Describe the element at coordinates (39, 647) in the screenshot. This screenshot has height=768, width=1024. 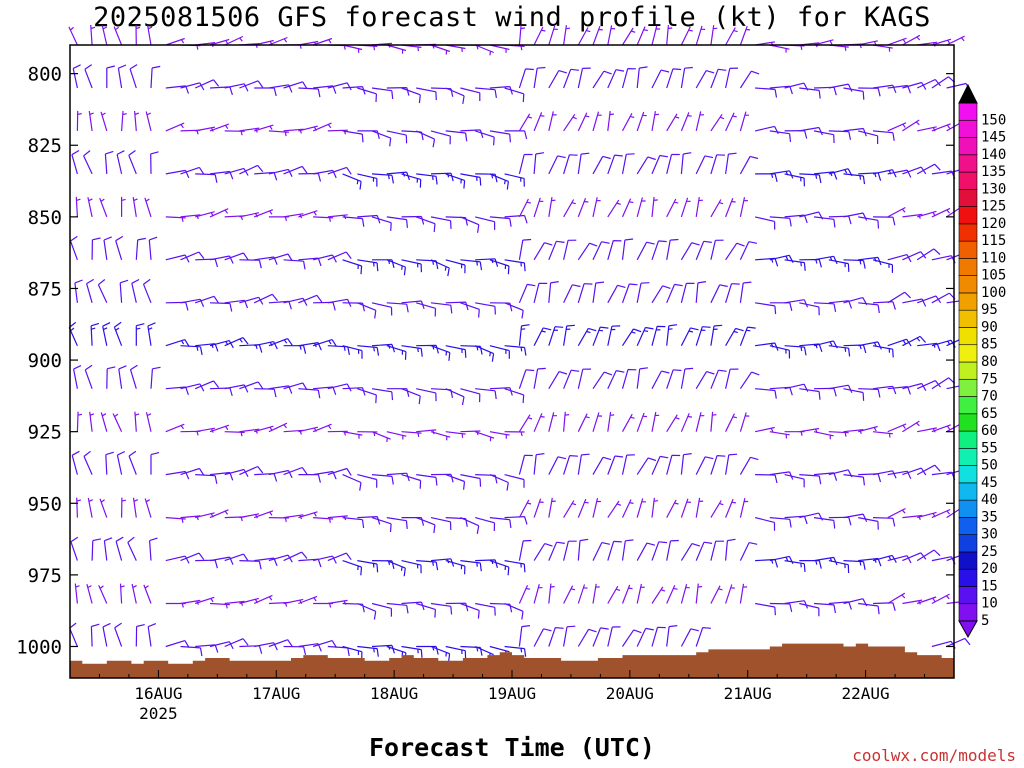
I see `y-tick-label: 1000` at that location.